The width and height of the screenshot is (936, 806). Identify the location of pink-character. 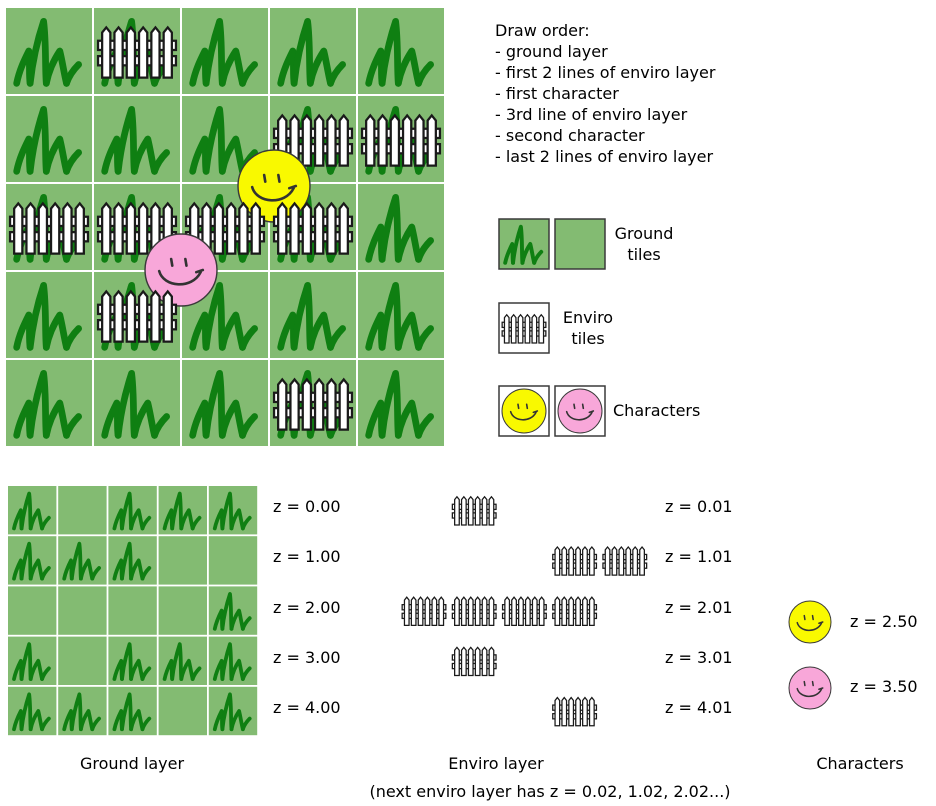
(181, 270).